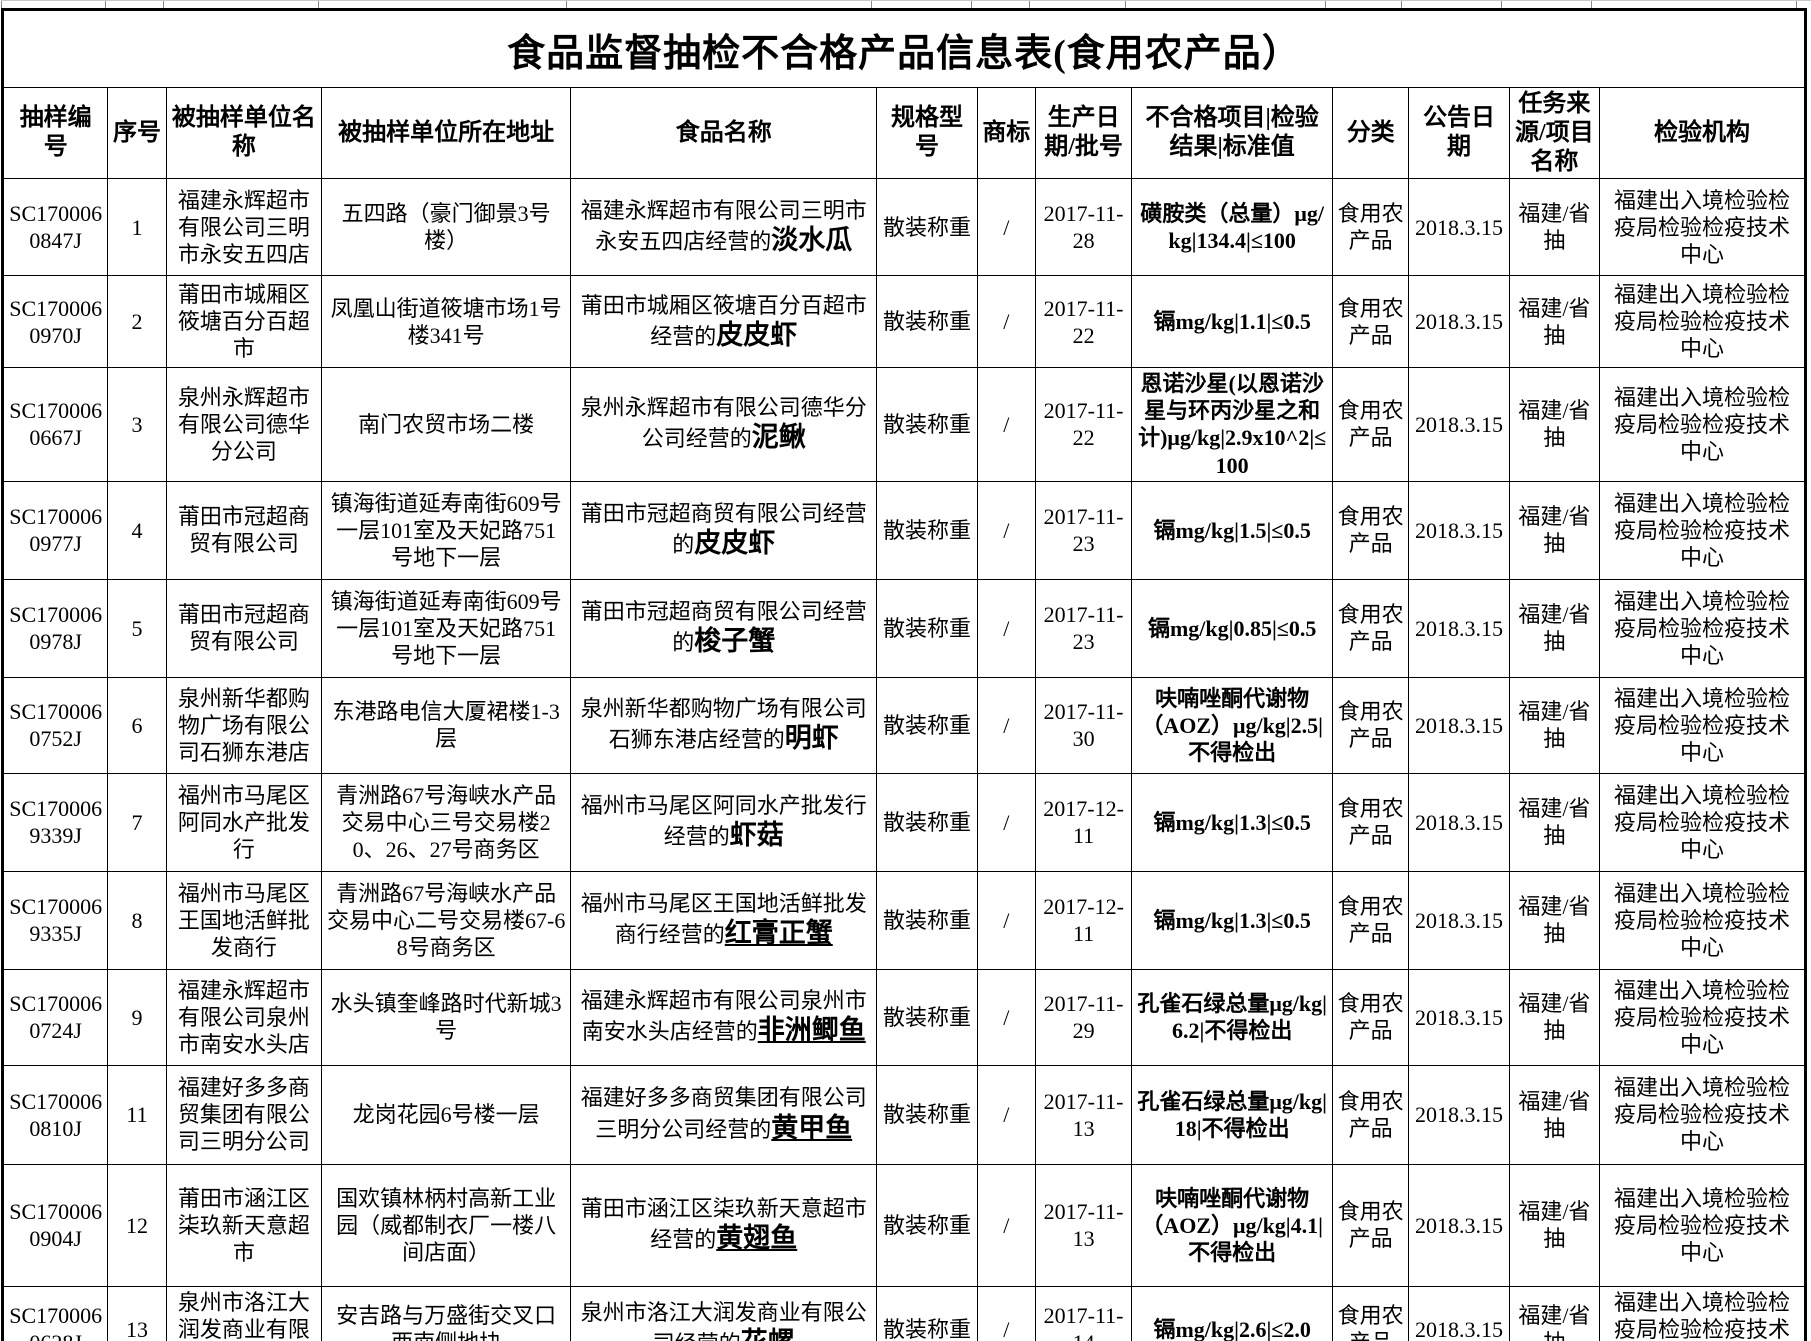 This screenshot has height=1341, width=1811. What do you see at coordinates (244, 920) in the screenshot?
I see `cell-unit-name: 福州市马尾区王国地活鲜批发商行` at bounding box center [244, 920].